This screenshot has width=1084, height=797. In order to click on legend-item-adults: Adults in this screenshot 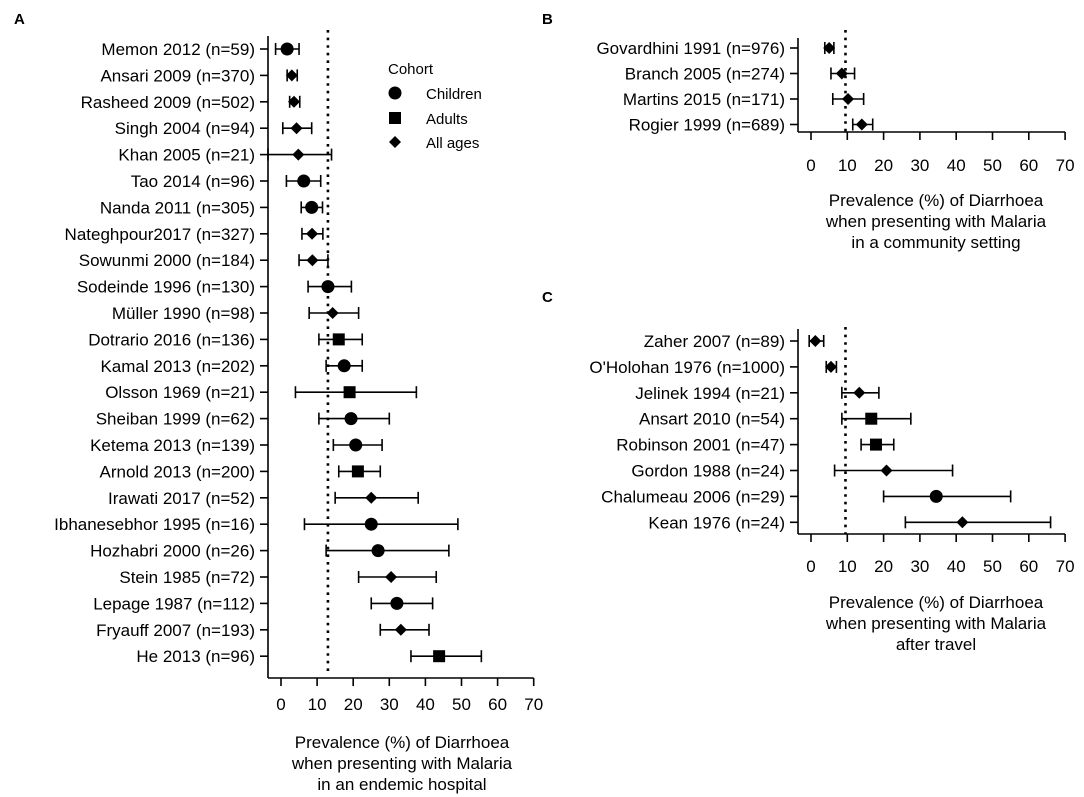, I will do `click(428, 119)`.